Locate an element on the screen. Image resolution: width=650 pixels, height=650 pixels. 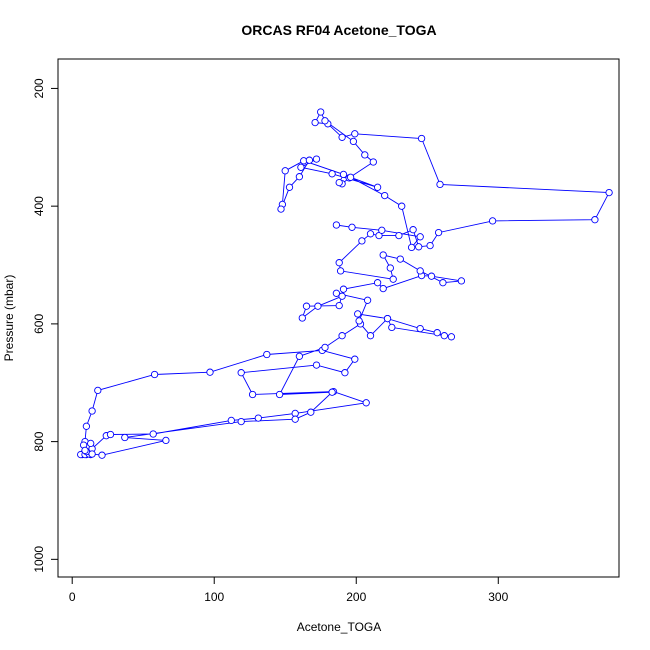
x-tick-label: 0 is located at coordinates (72, 597).